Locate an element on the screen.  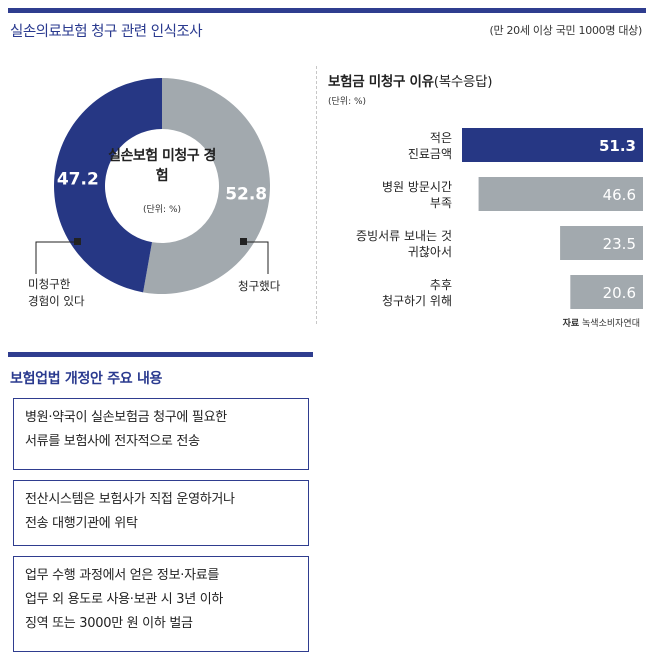
column-divider is located at coordinates (316, 195).